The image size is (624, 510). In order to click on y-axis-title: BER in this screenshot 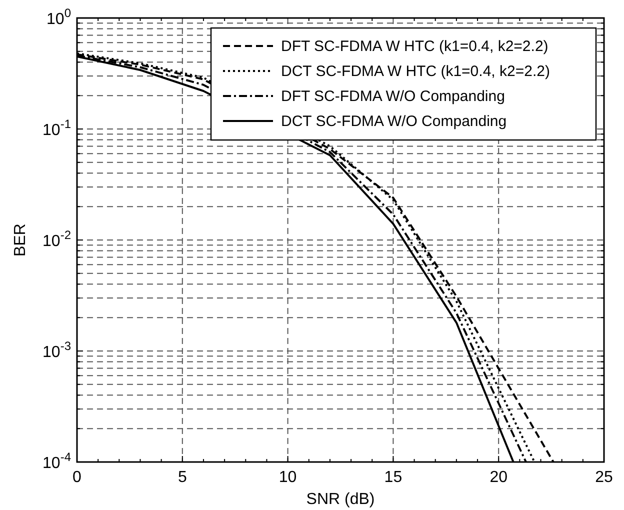, I will do `click(20, 240)`.